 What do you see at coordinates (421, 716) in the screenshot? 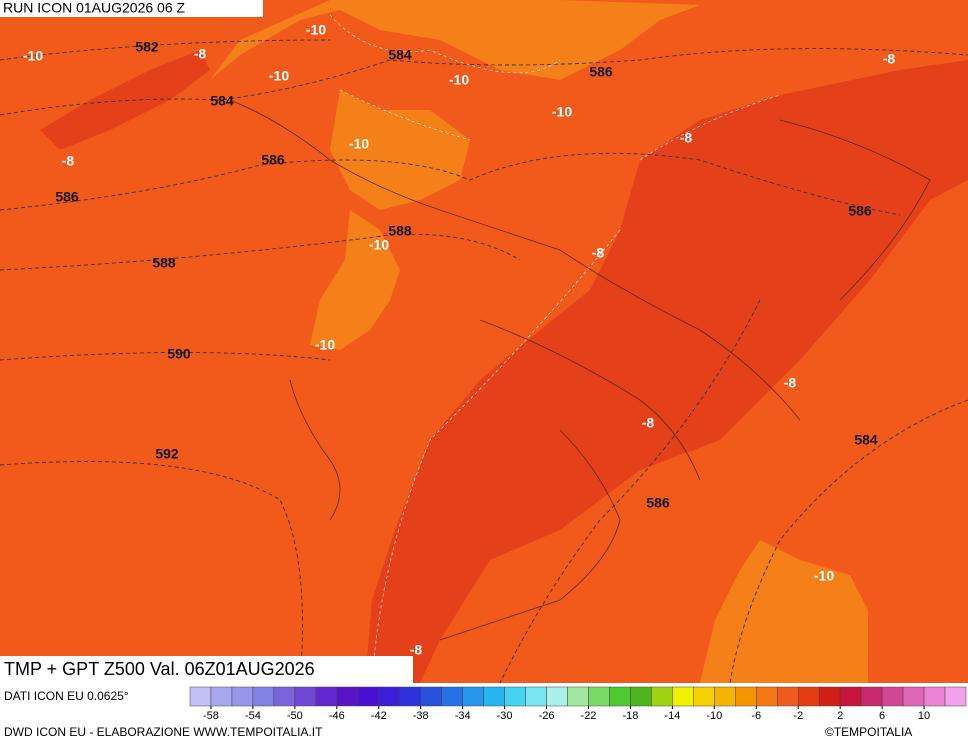
I see `colorbar-tick-label: -38` at bounding box center [421, 716].